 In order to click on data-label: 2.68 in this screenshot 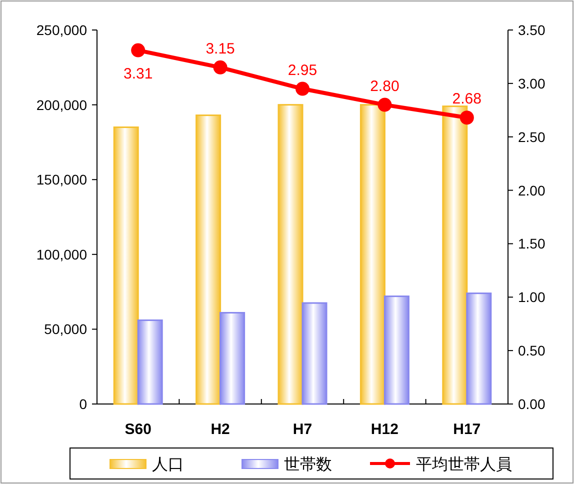, I will do `click(467, 99)`.